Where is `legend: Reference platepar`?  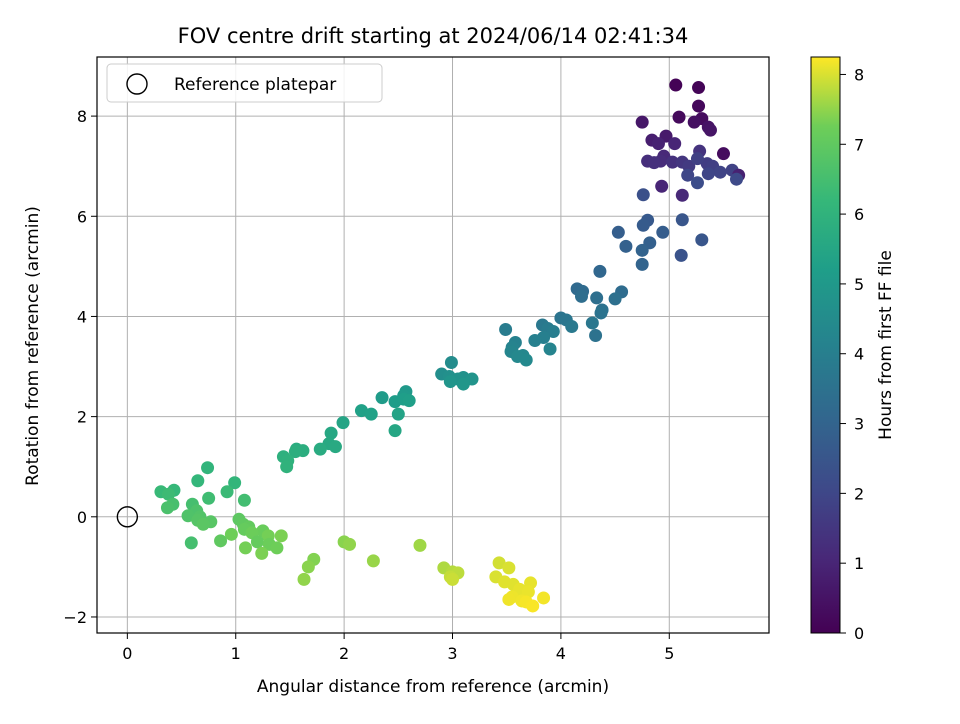
legend: Reference platepar is located at coordinates (244, 83).